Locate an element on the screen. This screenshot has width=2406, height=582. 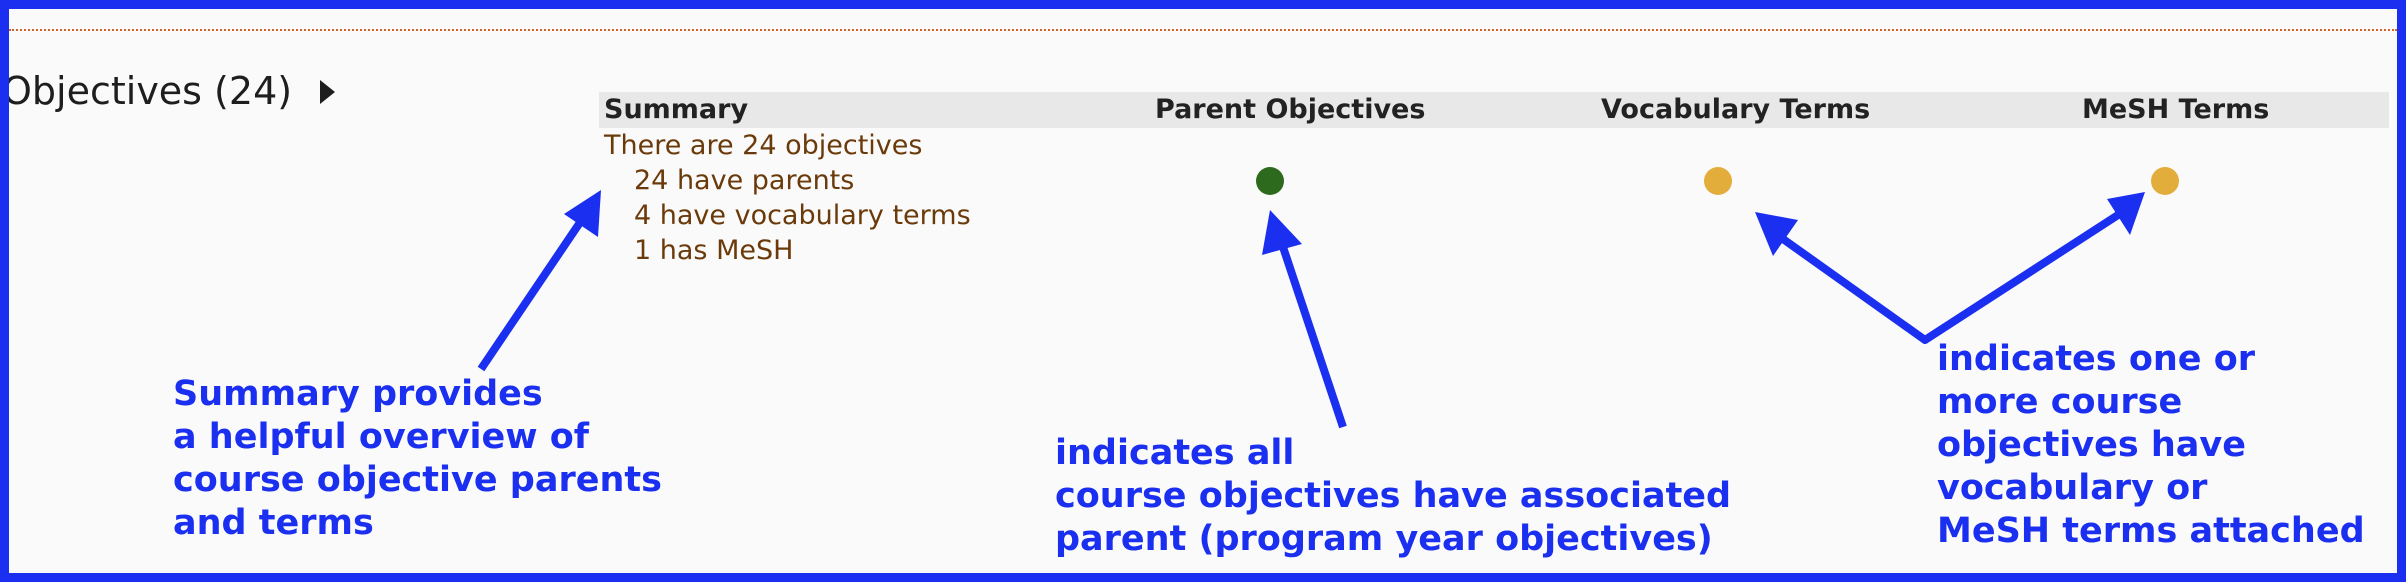
section-title: Objectives (24) is located at coordinates (147, 91).